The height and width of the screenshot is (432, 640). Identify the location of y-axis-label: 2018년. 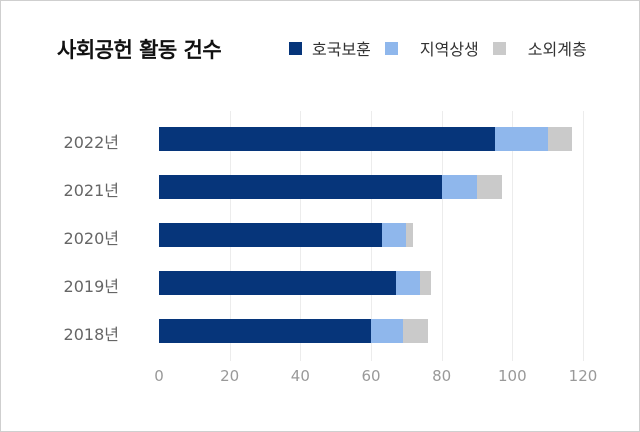
(91, 334).